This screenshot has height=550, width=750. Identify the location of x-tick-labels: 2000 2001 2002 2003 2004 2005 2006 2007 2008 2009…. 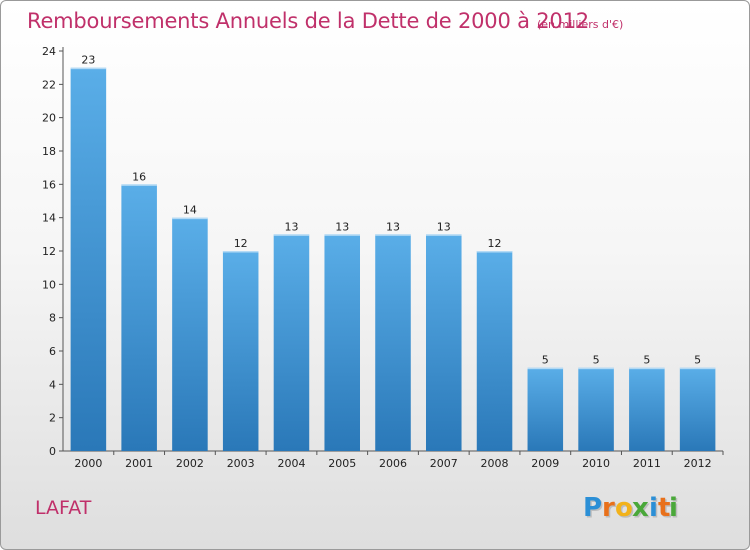
(392, 463).